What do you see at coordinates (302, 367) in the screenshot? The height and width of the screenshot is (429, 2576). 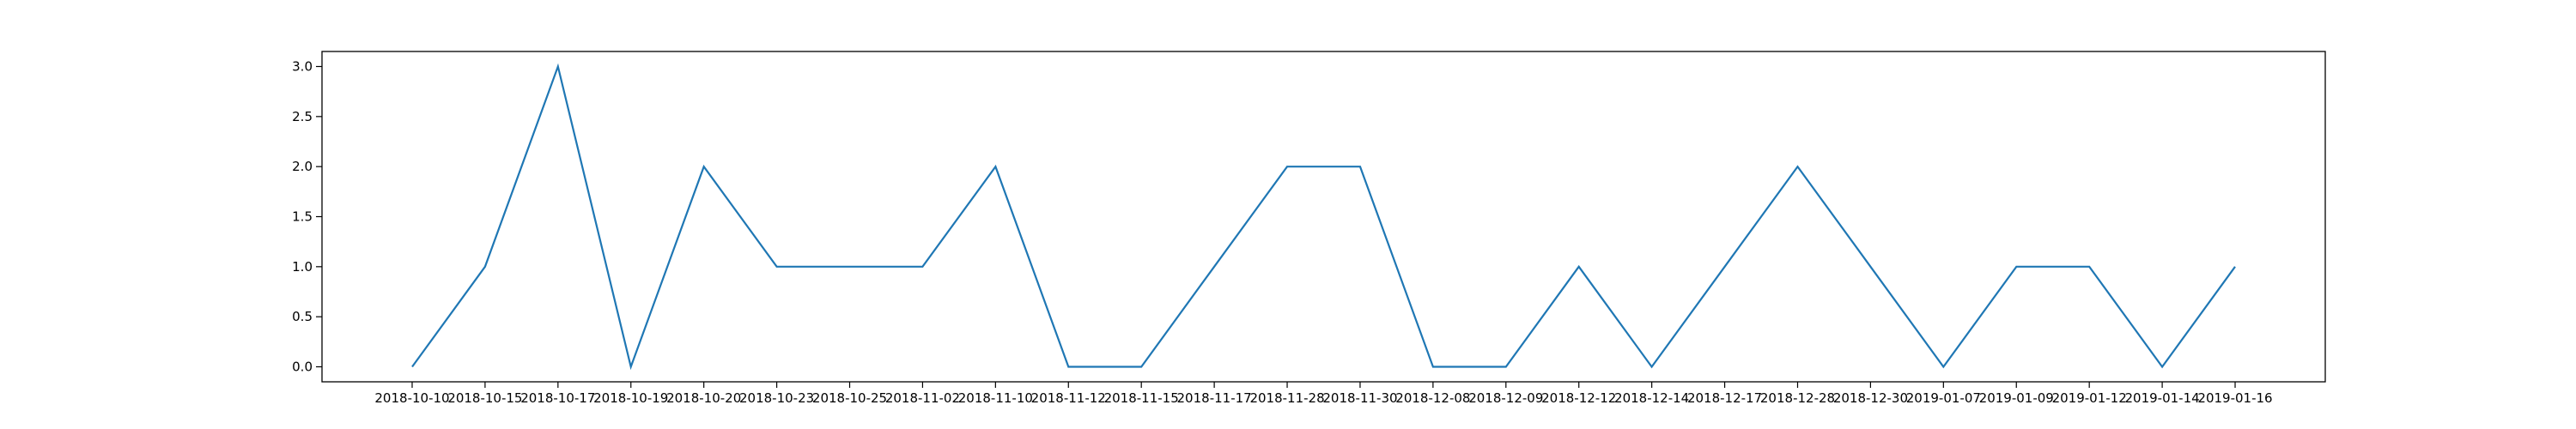 I see `y-tick-label: 0.0` at bounding box center [302, 367].